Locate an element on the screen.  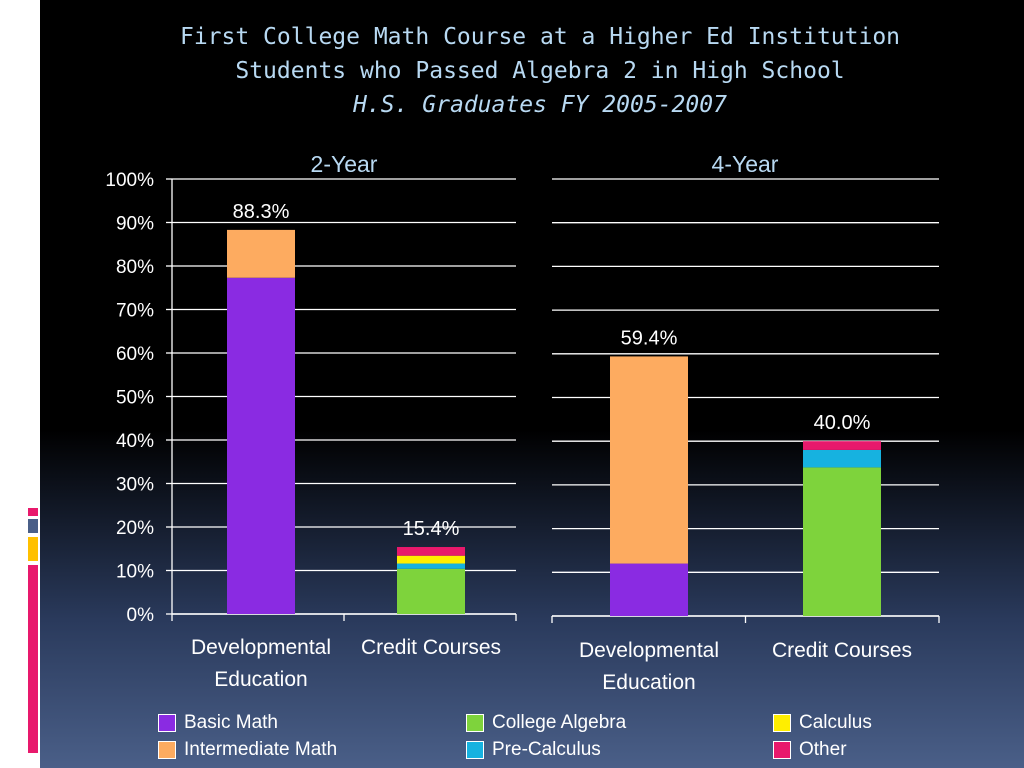
chart-1-y-tick-label: 70% is located at coordinates (135, 311).